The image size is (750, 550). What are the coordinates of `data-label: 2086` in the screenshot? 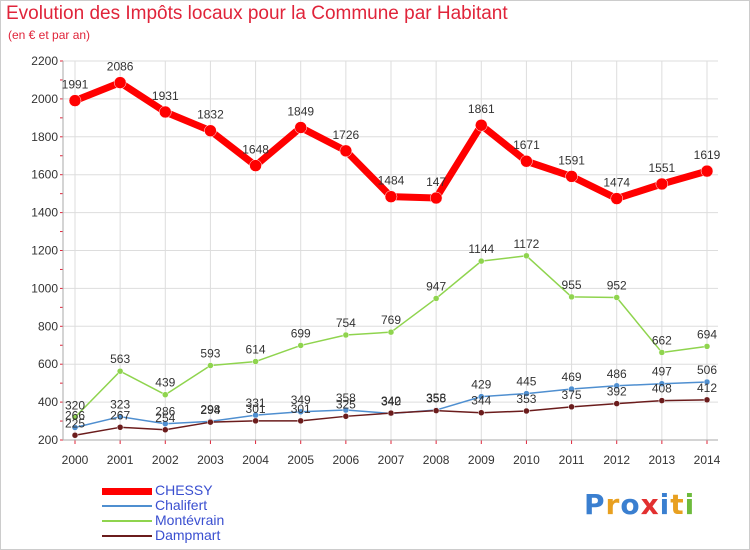 It's located at (120, 67).